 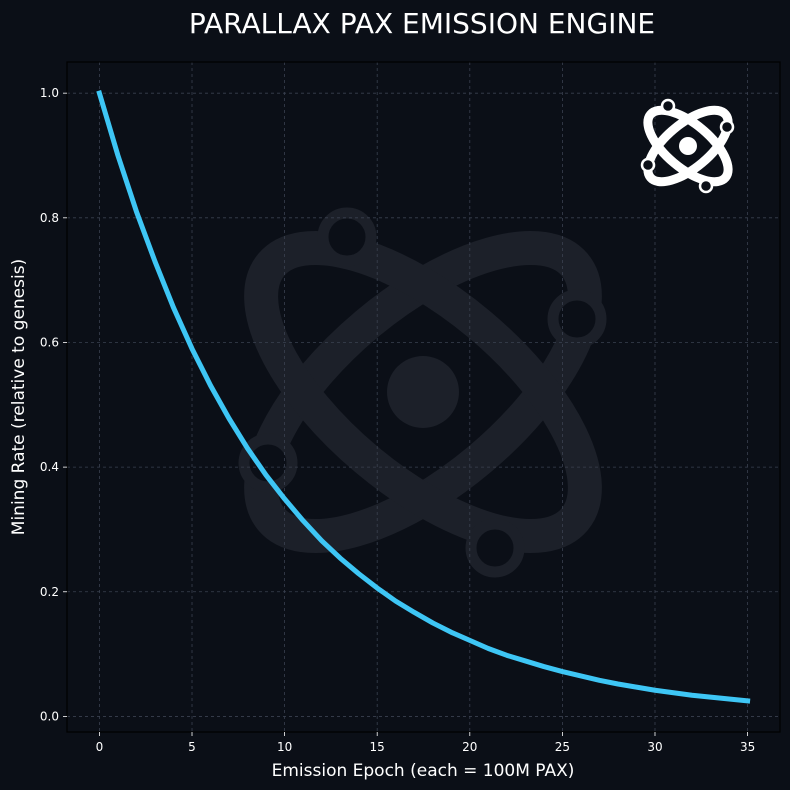 What do you see at coordinates (654, 747) in the screenshot?
I see `x-tick-label: 30` at bounding box center [654, 747].